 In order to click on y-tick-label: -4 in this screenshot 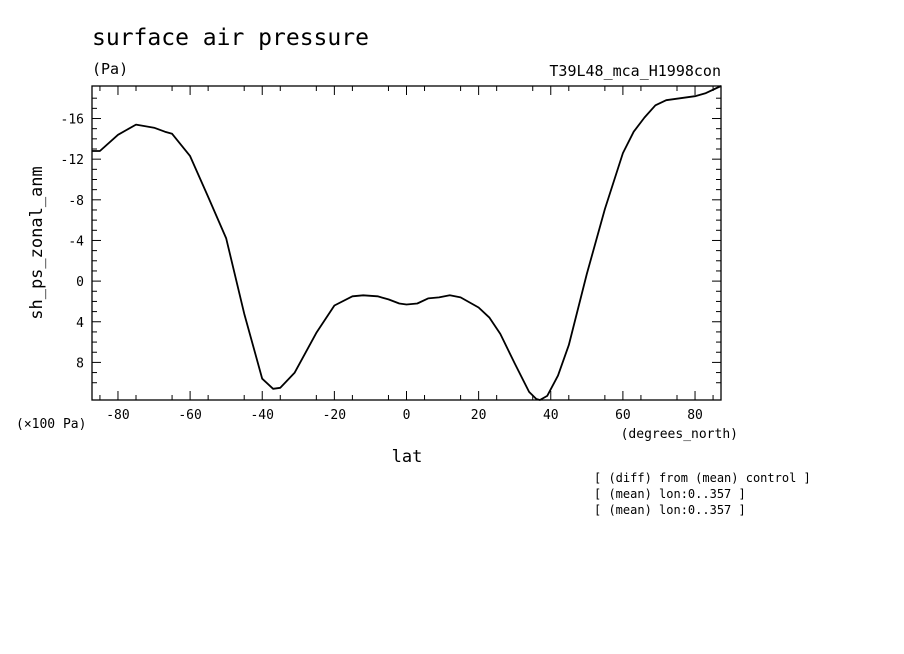, I will do `click(76, 241)`.